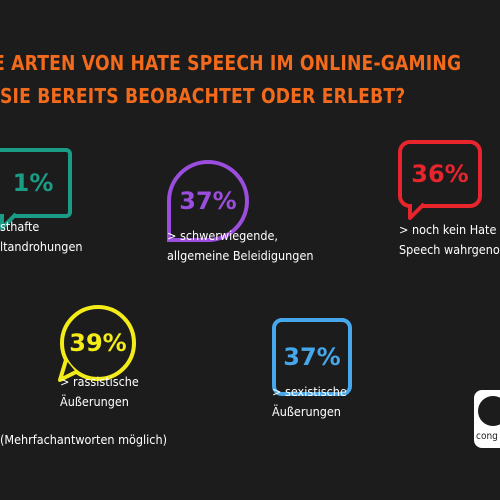 The width and height of the screenshot is (500, 500). Describe the element at coordinates (203, 96) in the screenshot. I see `page-title-line-2: SIE BEREITS BEOBACHTET ODER ERLEBT?` at that location.